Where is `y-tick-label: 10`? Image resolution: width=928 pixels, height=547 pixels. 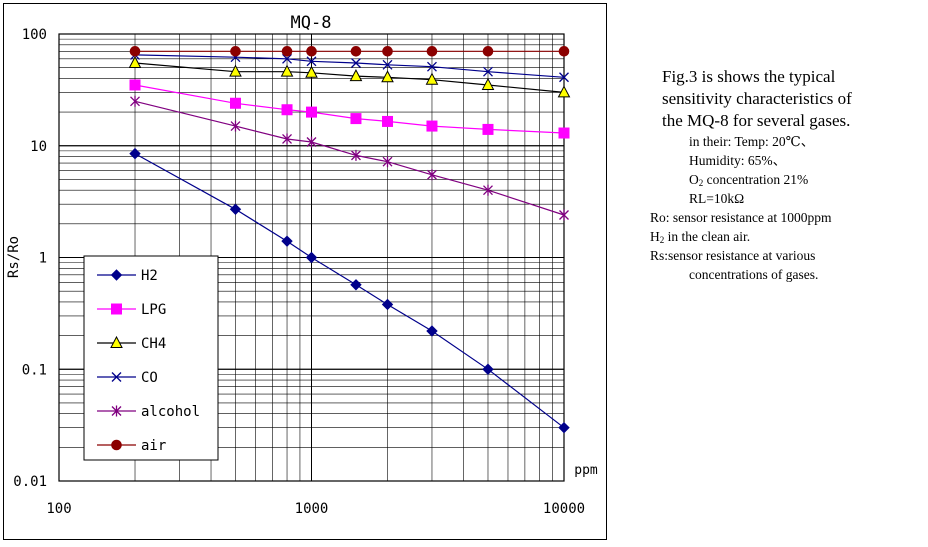
y-tick-label: 10 is located at coordinates (38, 147).